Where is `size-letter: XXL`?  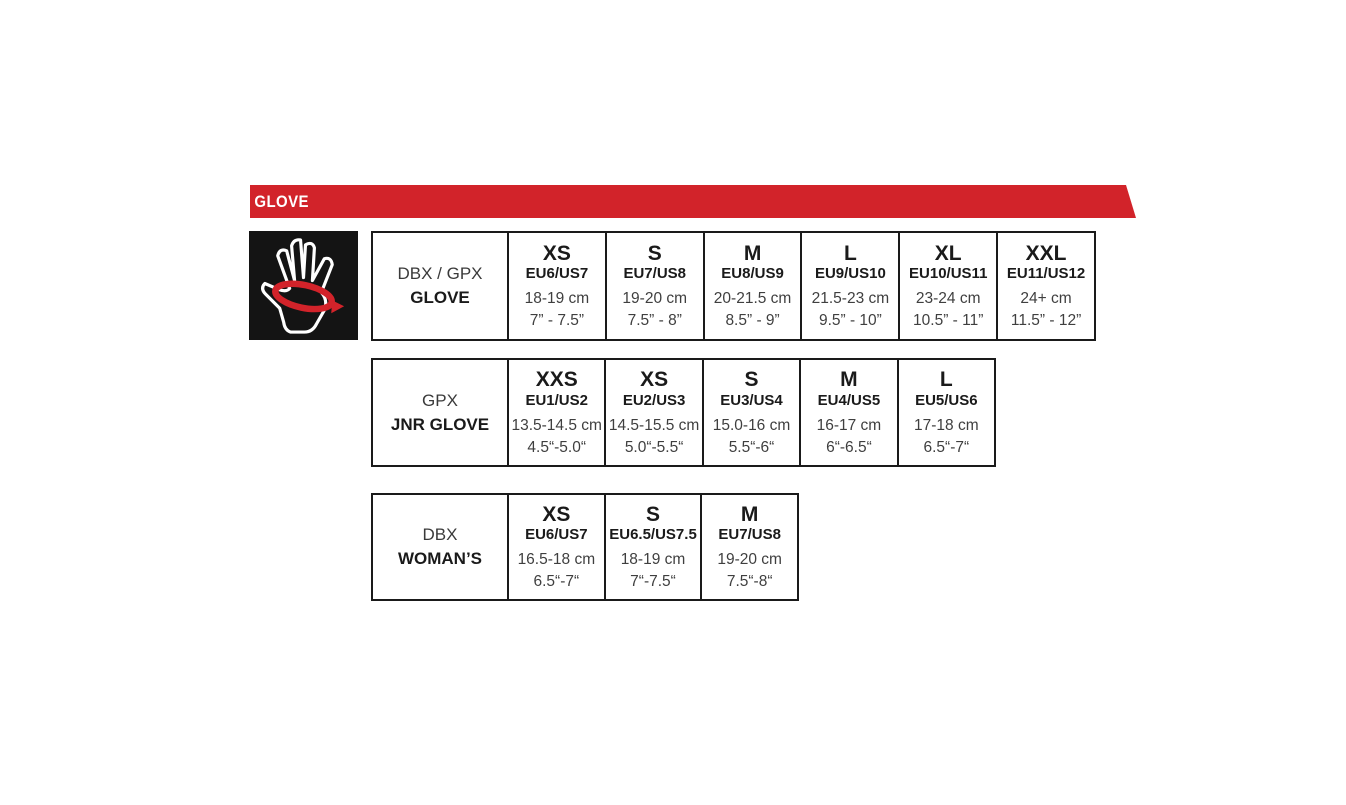
size-letter: XXL is located at coordinates (1046, 253).